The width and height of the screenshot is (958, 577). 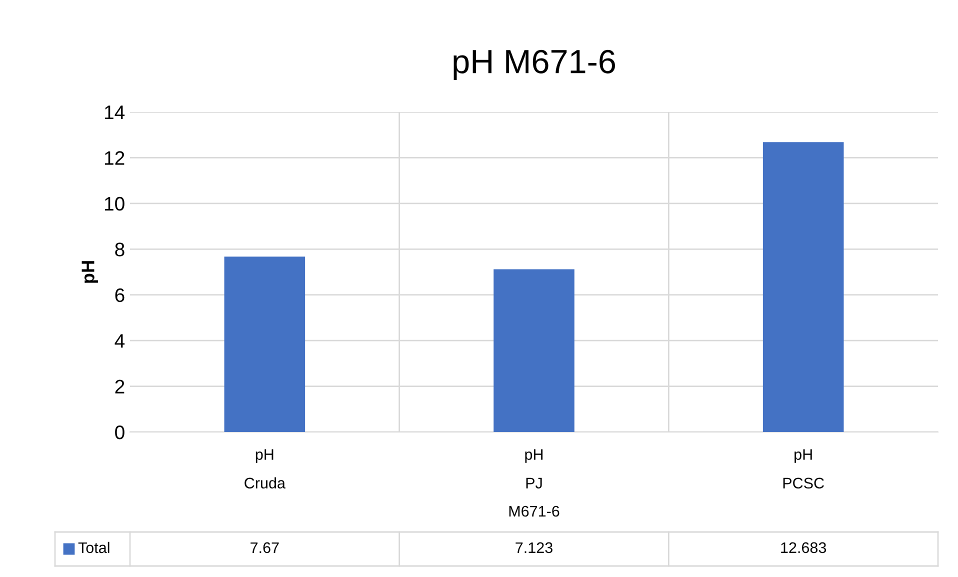 What do you see at coordinates (119, 341) in the screenshot?
I see `y-tick-label: 4` at bounding box center [119, 341].